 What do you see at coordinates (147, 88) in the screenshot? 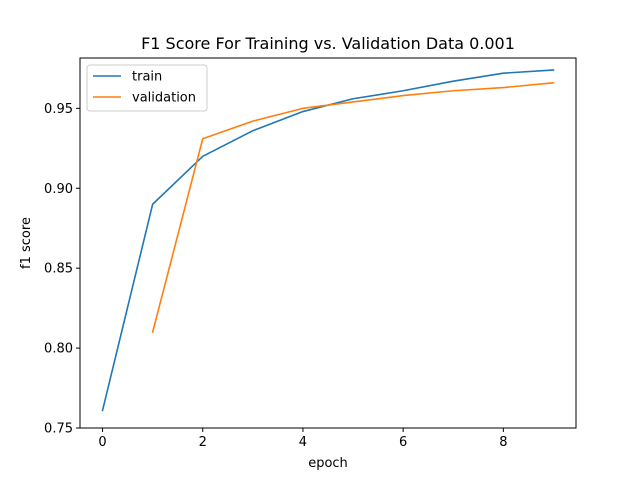
I see `legend: train validation` at bounding box center [147, 88].